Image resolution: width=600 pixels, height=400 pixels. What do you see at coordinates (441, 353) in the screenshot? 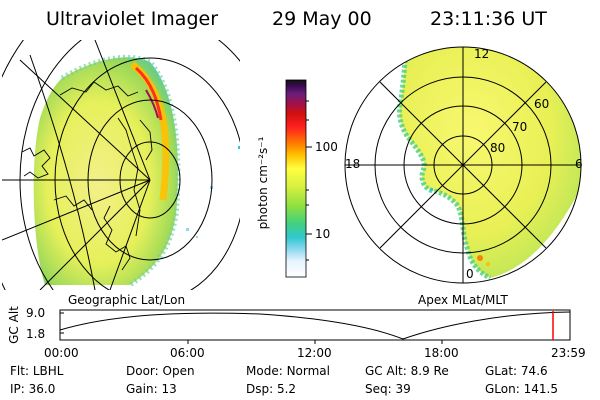
I see `orbit-x-tick-1800: 18:00` at bounding box center [441, 353].